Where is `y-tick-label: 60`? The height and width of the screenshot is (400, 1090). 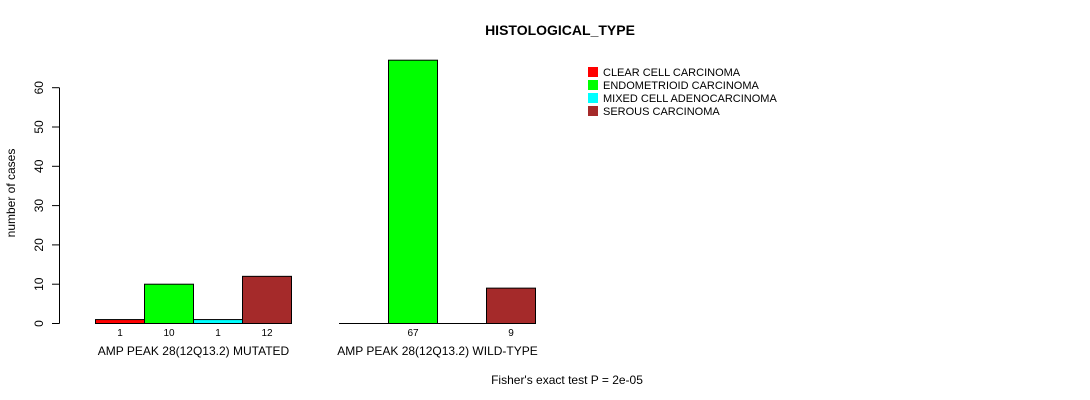
y-tick-label: 60 is located at coordinates (39, 88).